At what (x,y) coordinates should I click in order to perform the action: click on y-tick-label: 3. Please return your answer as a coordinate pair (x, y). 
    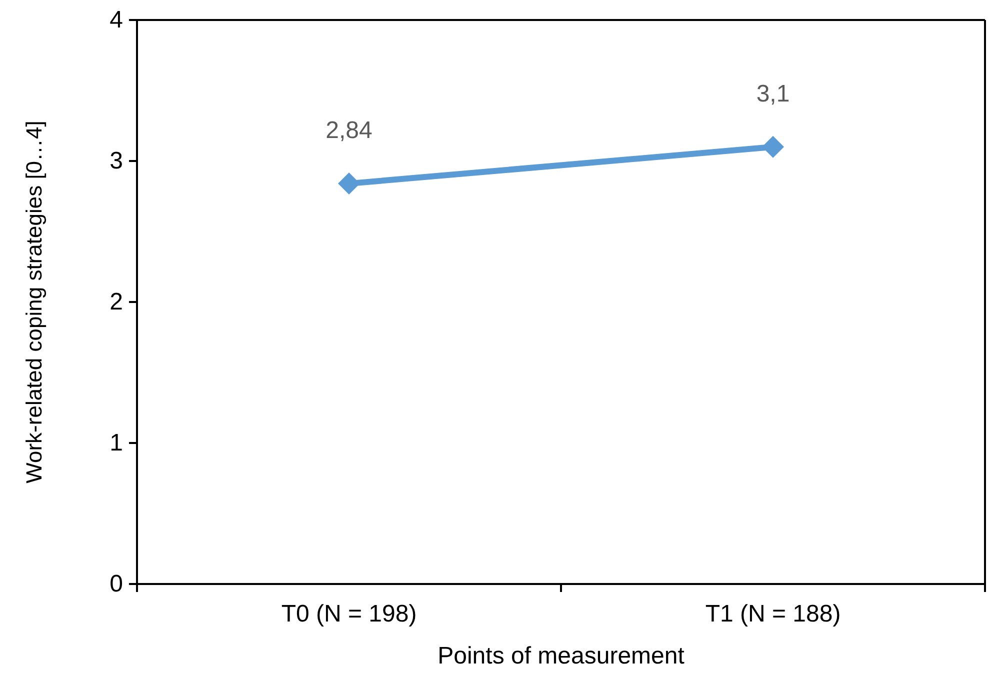
    Looking at the image, I should click on (116, 161).